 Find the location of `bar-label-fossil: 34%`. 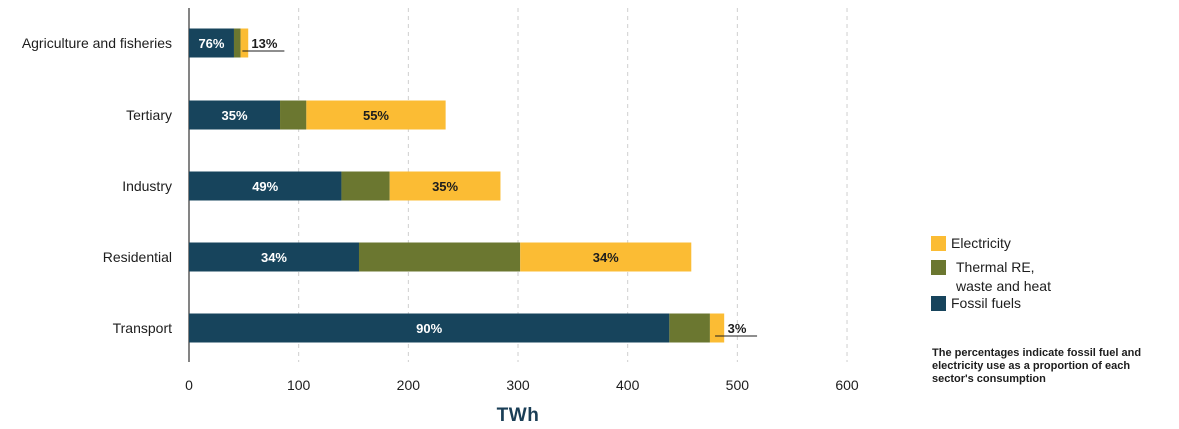

bar-label-fossil: 34% is located at coordinates (274, 257).